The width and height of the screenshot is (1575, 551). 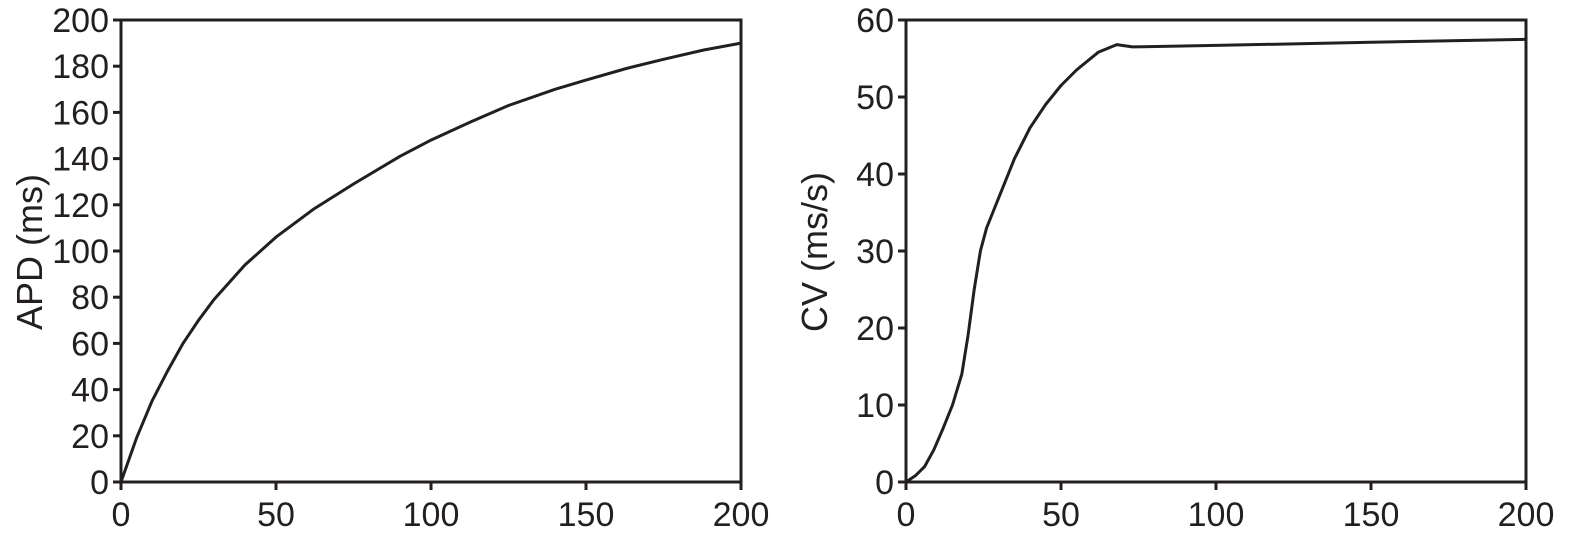 I want to click on cv-y-tick-label: 0, so click(x=884, y=483).